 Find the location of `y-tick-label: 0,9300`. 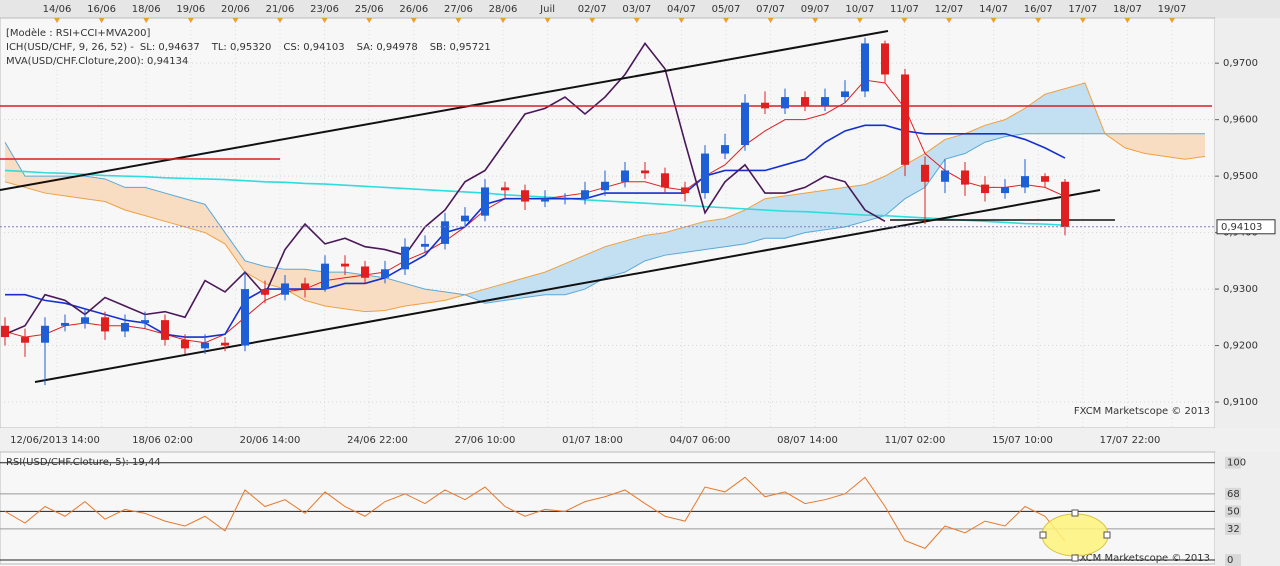

y-tick-label: 0,9300 is located at coordinates (1240, 289).